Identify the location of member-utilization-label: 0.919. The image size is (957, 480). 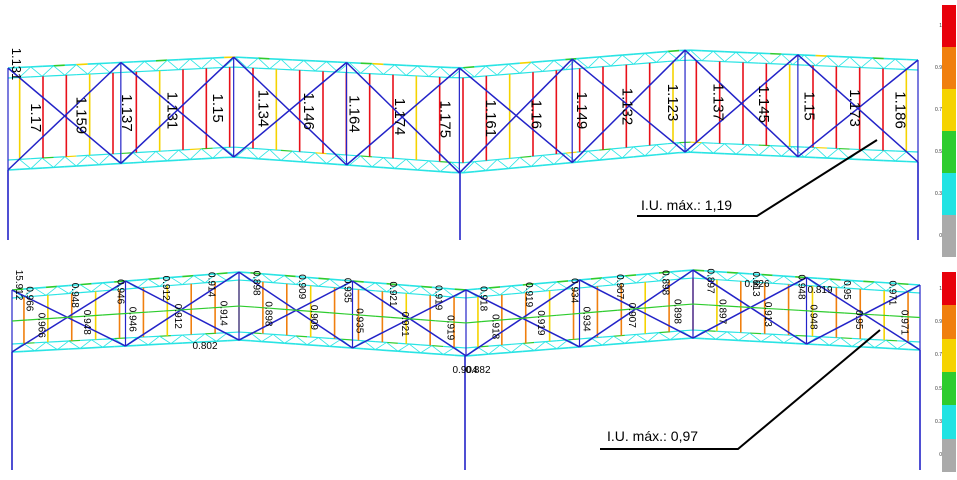
(449, 327).